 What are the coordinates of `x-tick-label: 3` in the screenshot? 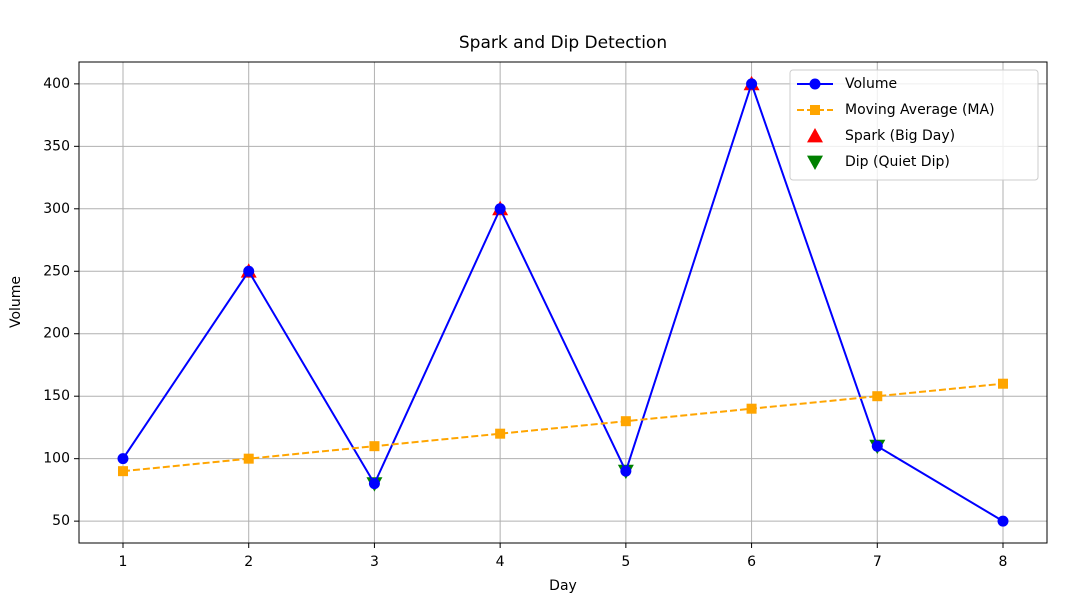 It's located at (374, 562).